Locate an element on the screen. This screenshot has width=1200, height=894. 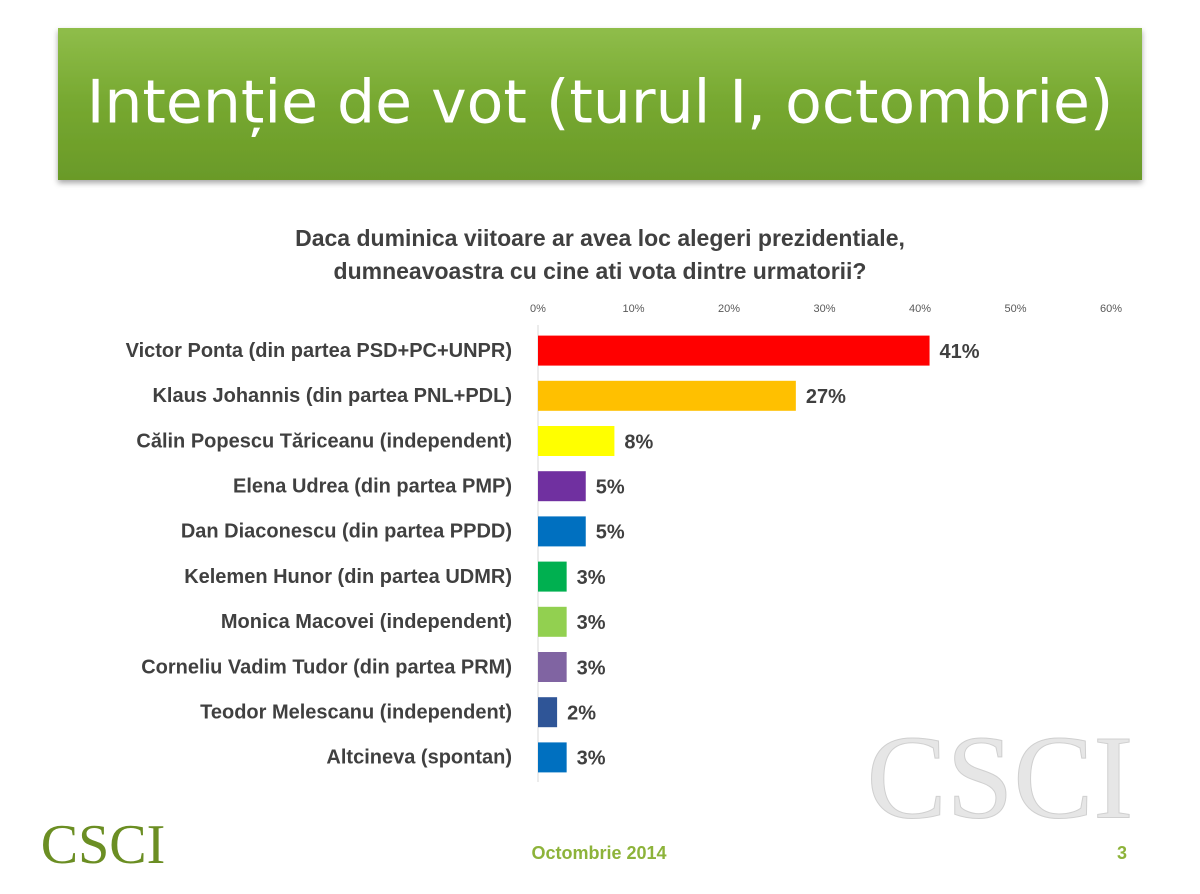
x-tick-label: 20% is located at coordinates (729, 309).